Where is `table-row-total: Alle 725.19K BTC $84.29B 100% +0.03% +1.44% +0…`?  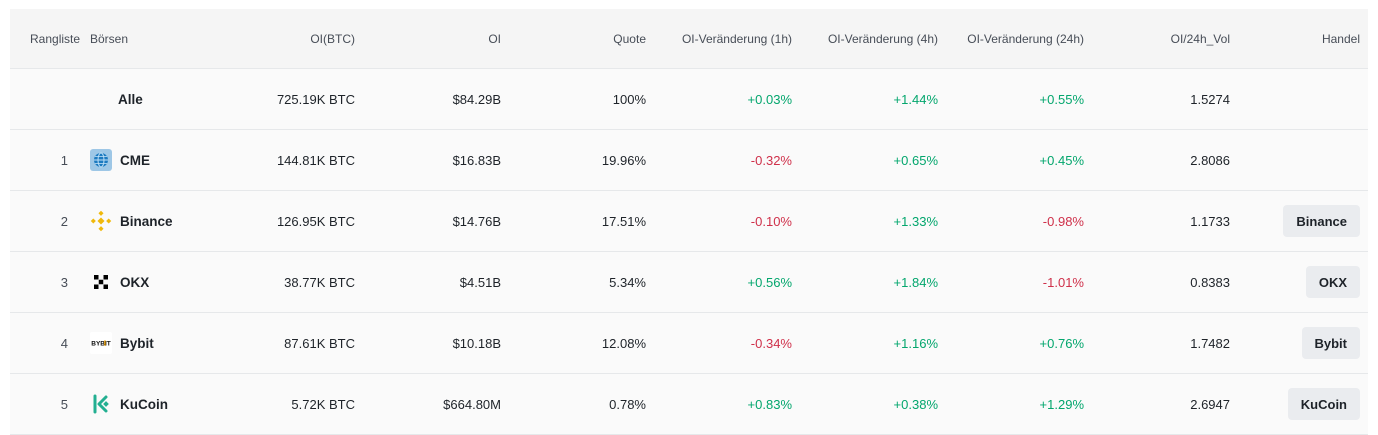
table-row-total: Alle 725.19K BTC $84.29B 100% +0.03% +1.44% +0… is located at coordinates (689, 99).